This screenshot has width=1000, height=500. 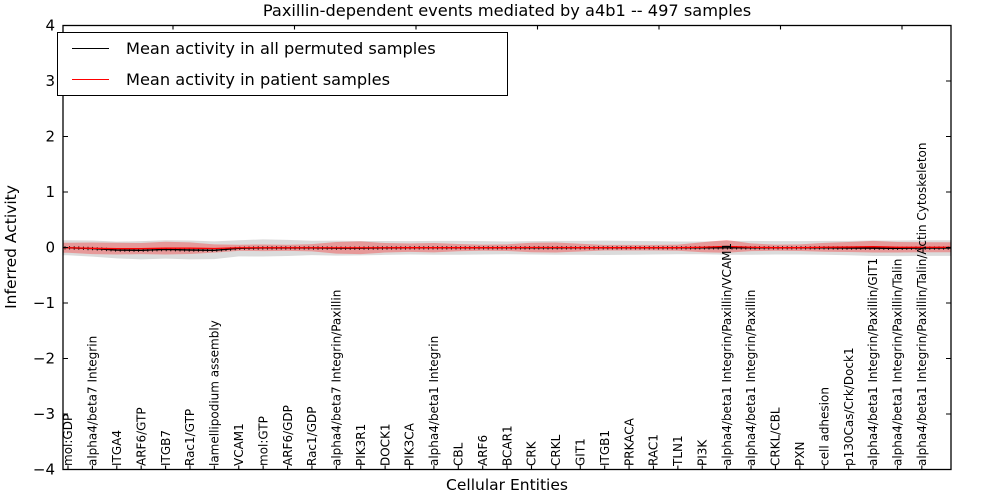 I want to click on x-tick-label: alpha4/beta7 Integrin, so click(x=93, y=401).